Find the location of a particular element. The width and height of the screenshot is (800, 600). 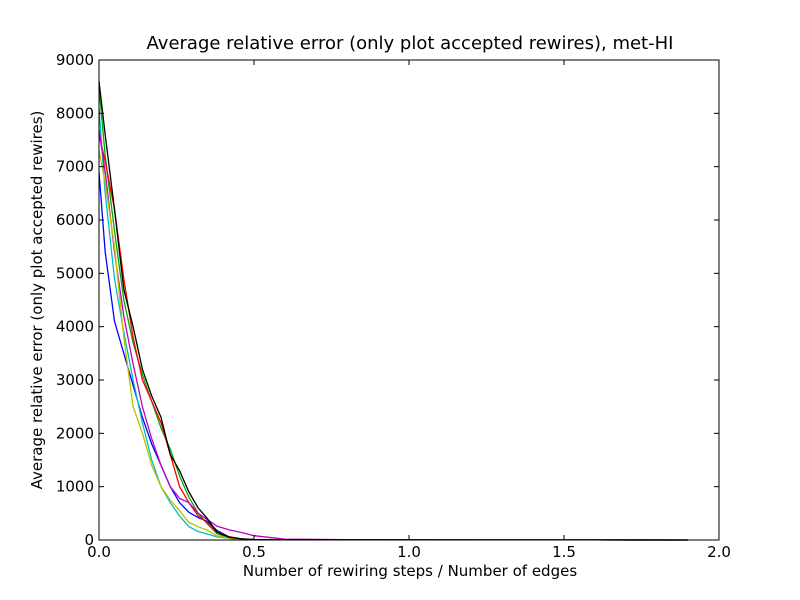

y-tick-label-2: 2000 is located at coordinates (75, 433).